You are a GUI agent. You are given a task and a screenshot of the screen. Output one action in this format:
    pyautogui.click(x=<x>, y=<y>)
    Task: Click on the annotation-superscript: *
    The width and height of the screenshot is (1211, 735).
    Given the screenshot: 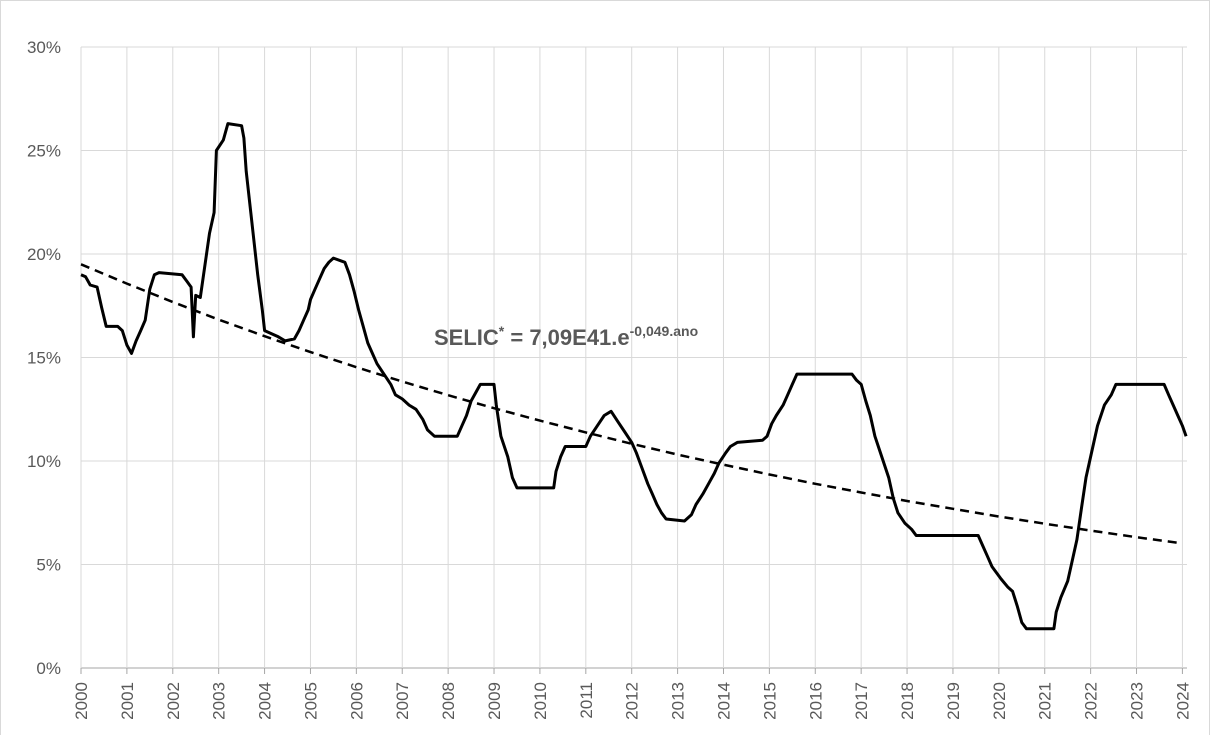 What is the action you would take?
    pyautogui.click(x=502, y=331)
    